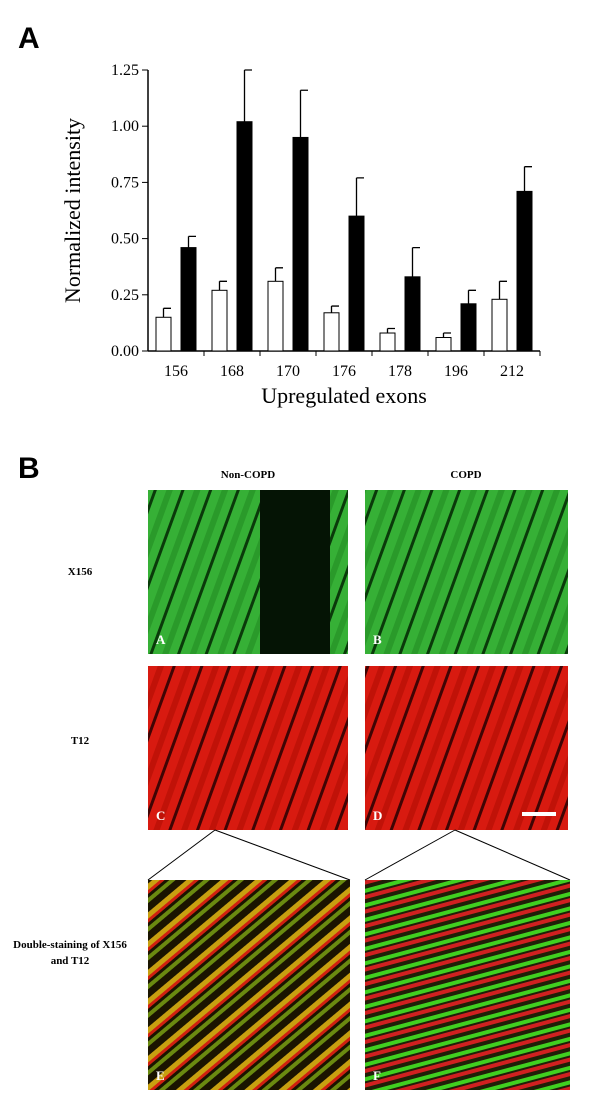 The height and width of the screenshot is (1105, 600). Describe the element at coordinates (29, 38) in the screenshot. I see `panel-label: A` at that location.